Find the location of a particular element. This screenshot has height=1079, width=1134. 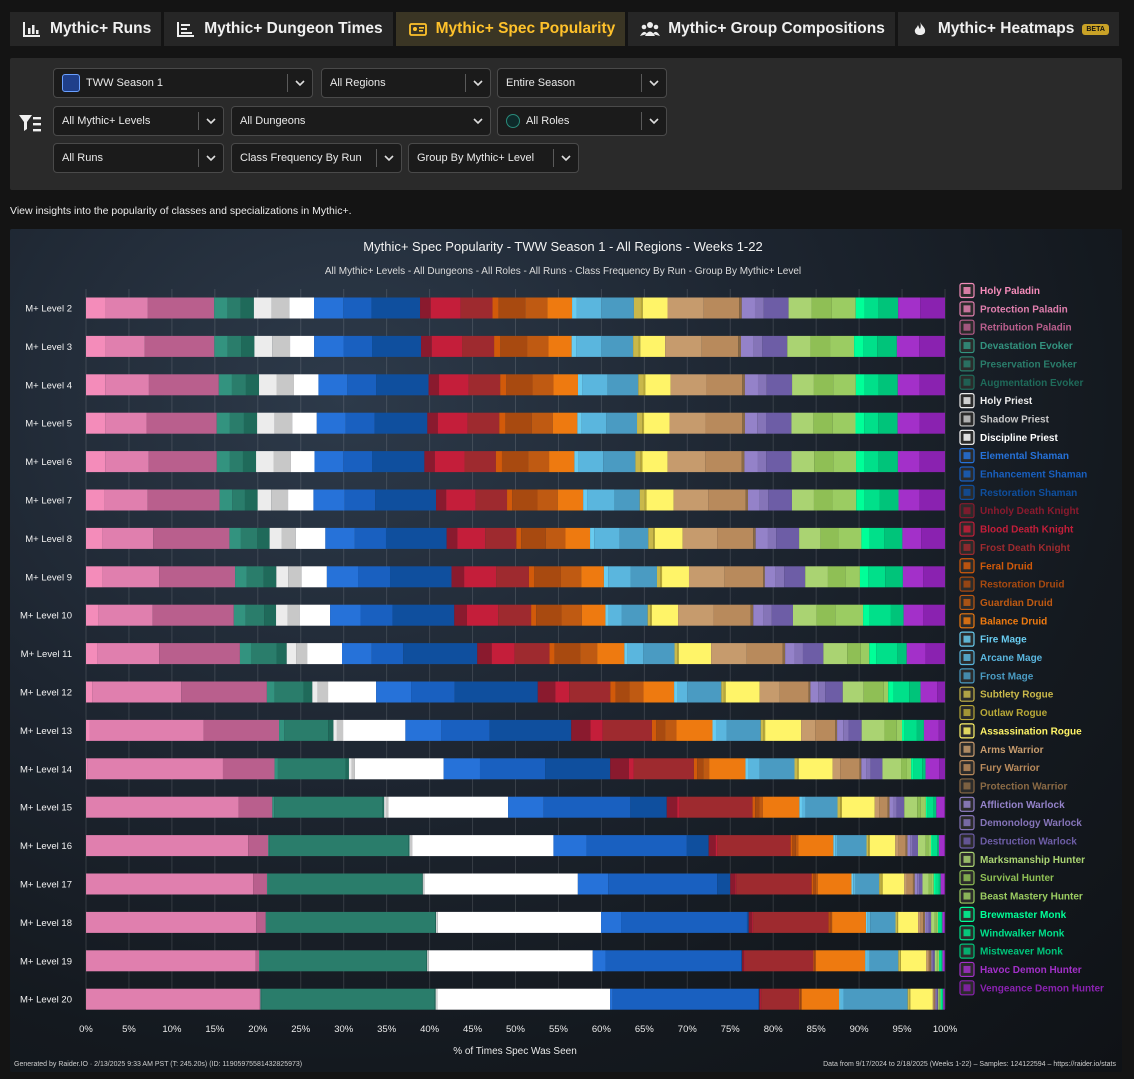

legend-item: Restoration Shaman is located at coordinates (1018, 492).